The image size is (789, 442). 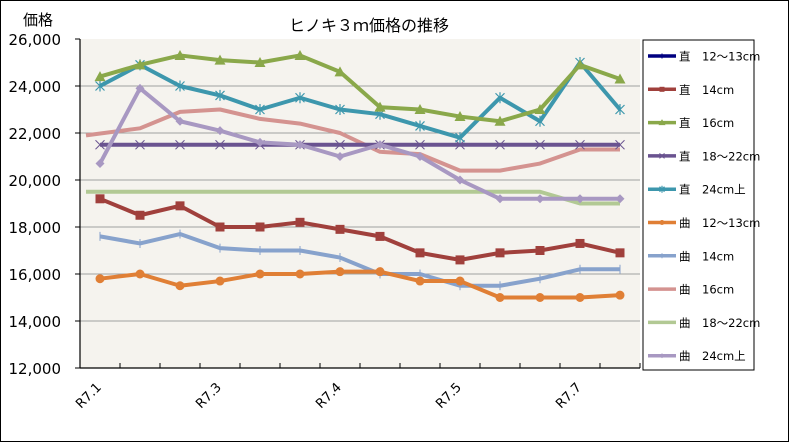 What do you see at coordinates (329, 396) in the screenshot?
I see `x-tick-label: R7.4` at bounding box center [329, 396].